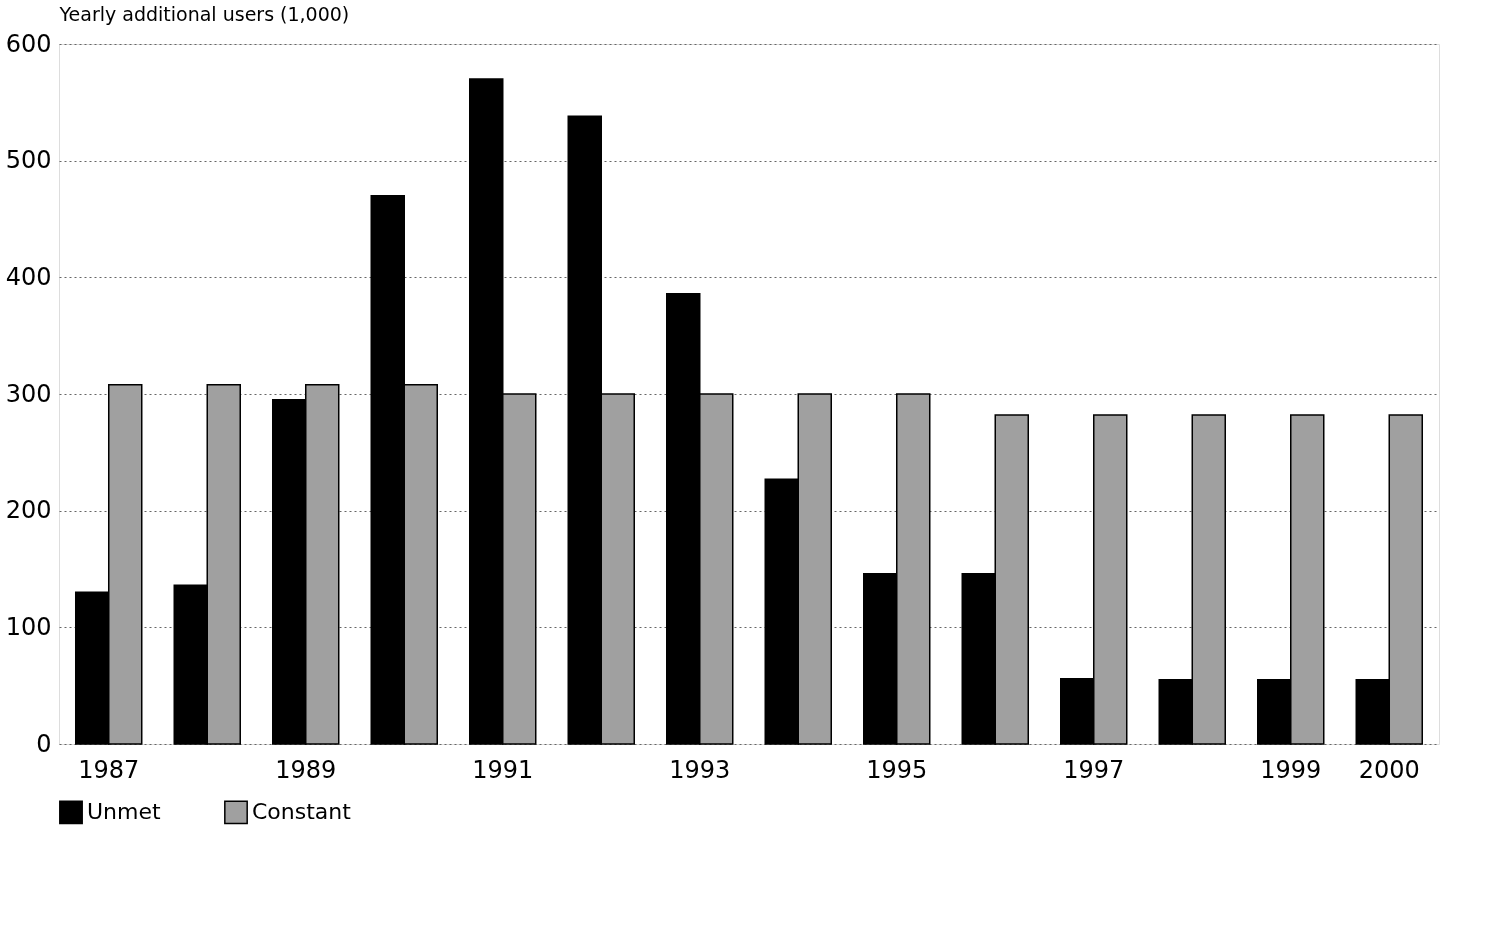  What do you see at coordinates (28, 43) in the screenshot?
I see `y-tick-label: 600` at bounding box center [28, 43].